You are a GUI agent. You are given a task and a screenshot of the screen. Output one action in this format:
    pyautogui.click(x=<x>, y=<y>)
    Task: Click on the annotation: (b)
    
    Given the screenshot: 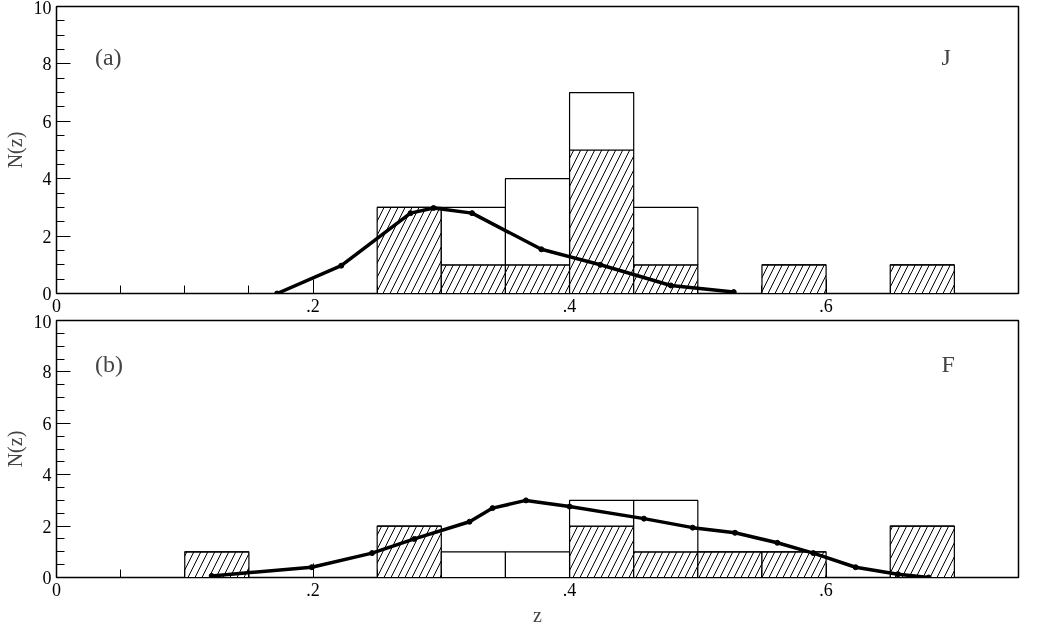 What is the action you would take?
    pyautogui.click(x=108, y=364)
    